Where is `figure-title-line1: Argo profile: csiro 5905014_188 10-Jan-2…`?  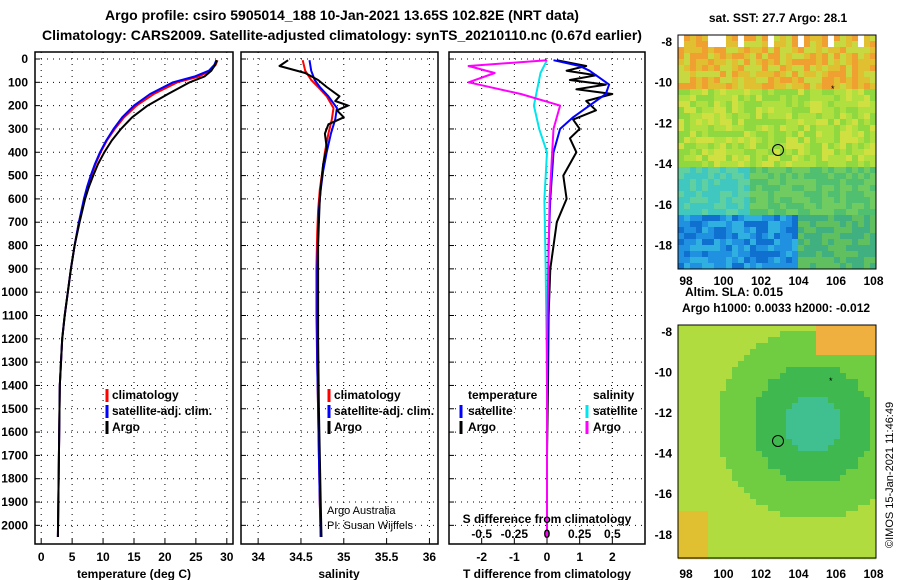 figure-title-line1: Argo profile: csiro 5905014_188 10-Jan-2… is located at coordinates (342, 15).